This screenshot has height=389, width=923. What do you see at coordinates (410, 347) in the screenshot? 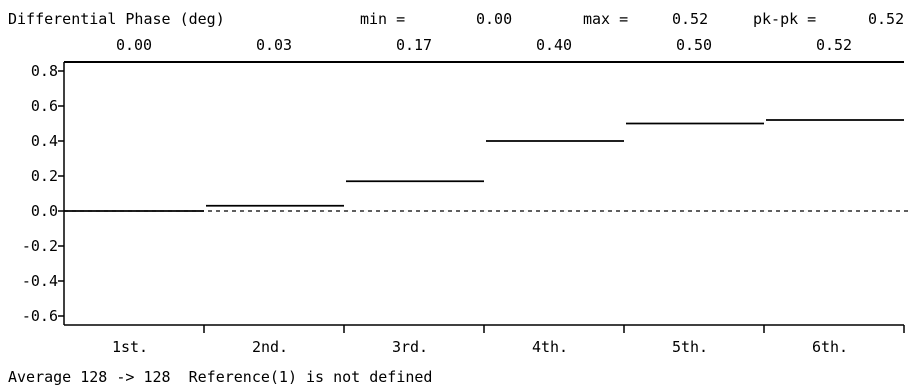
I see `x-category-label: 3rd.` at bounding box center [410, 347].